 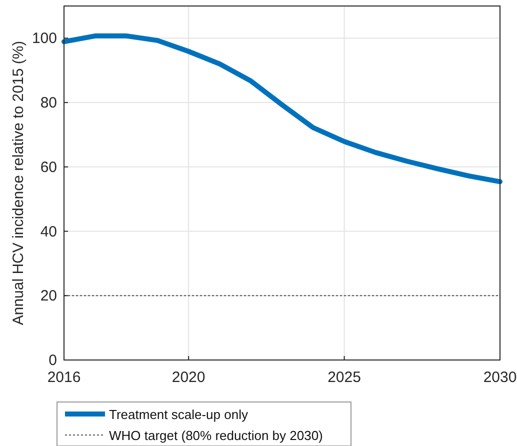 I want to click on y-tick-label: 20, so click(x=48, y=296).